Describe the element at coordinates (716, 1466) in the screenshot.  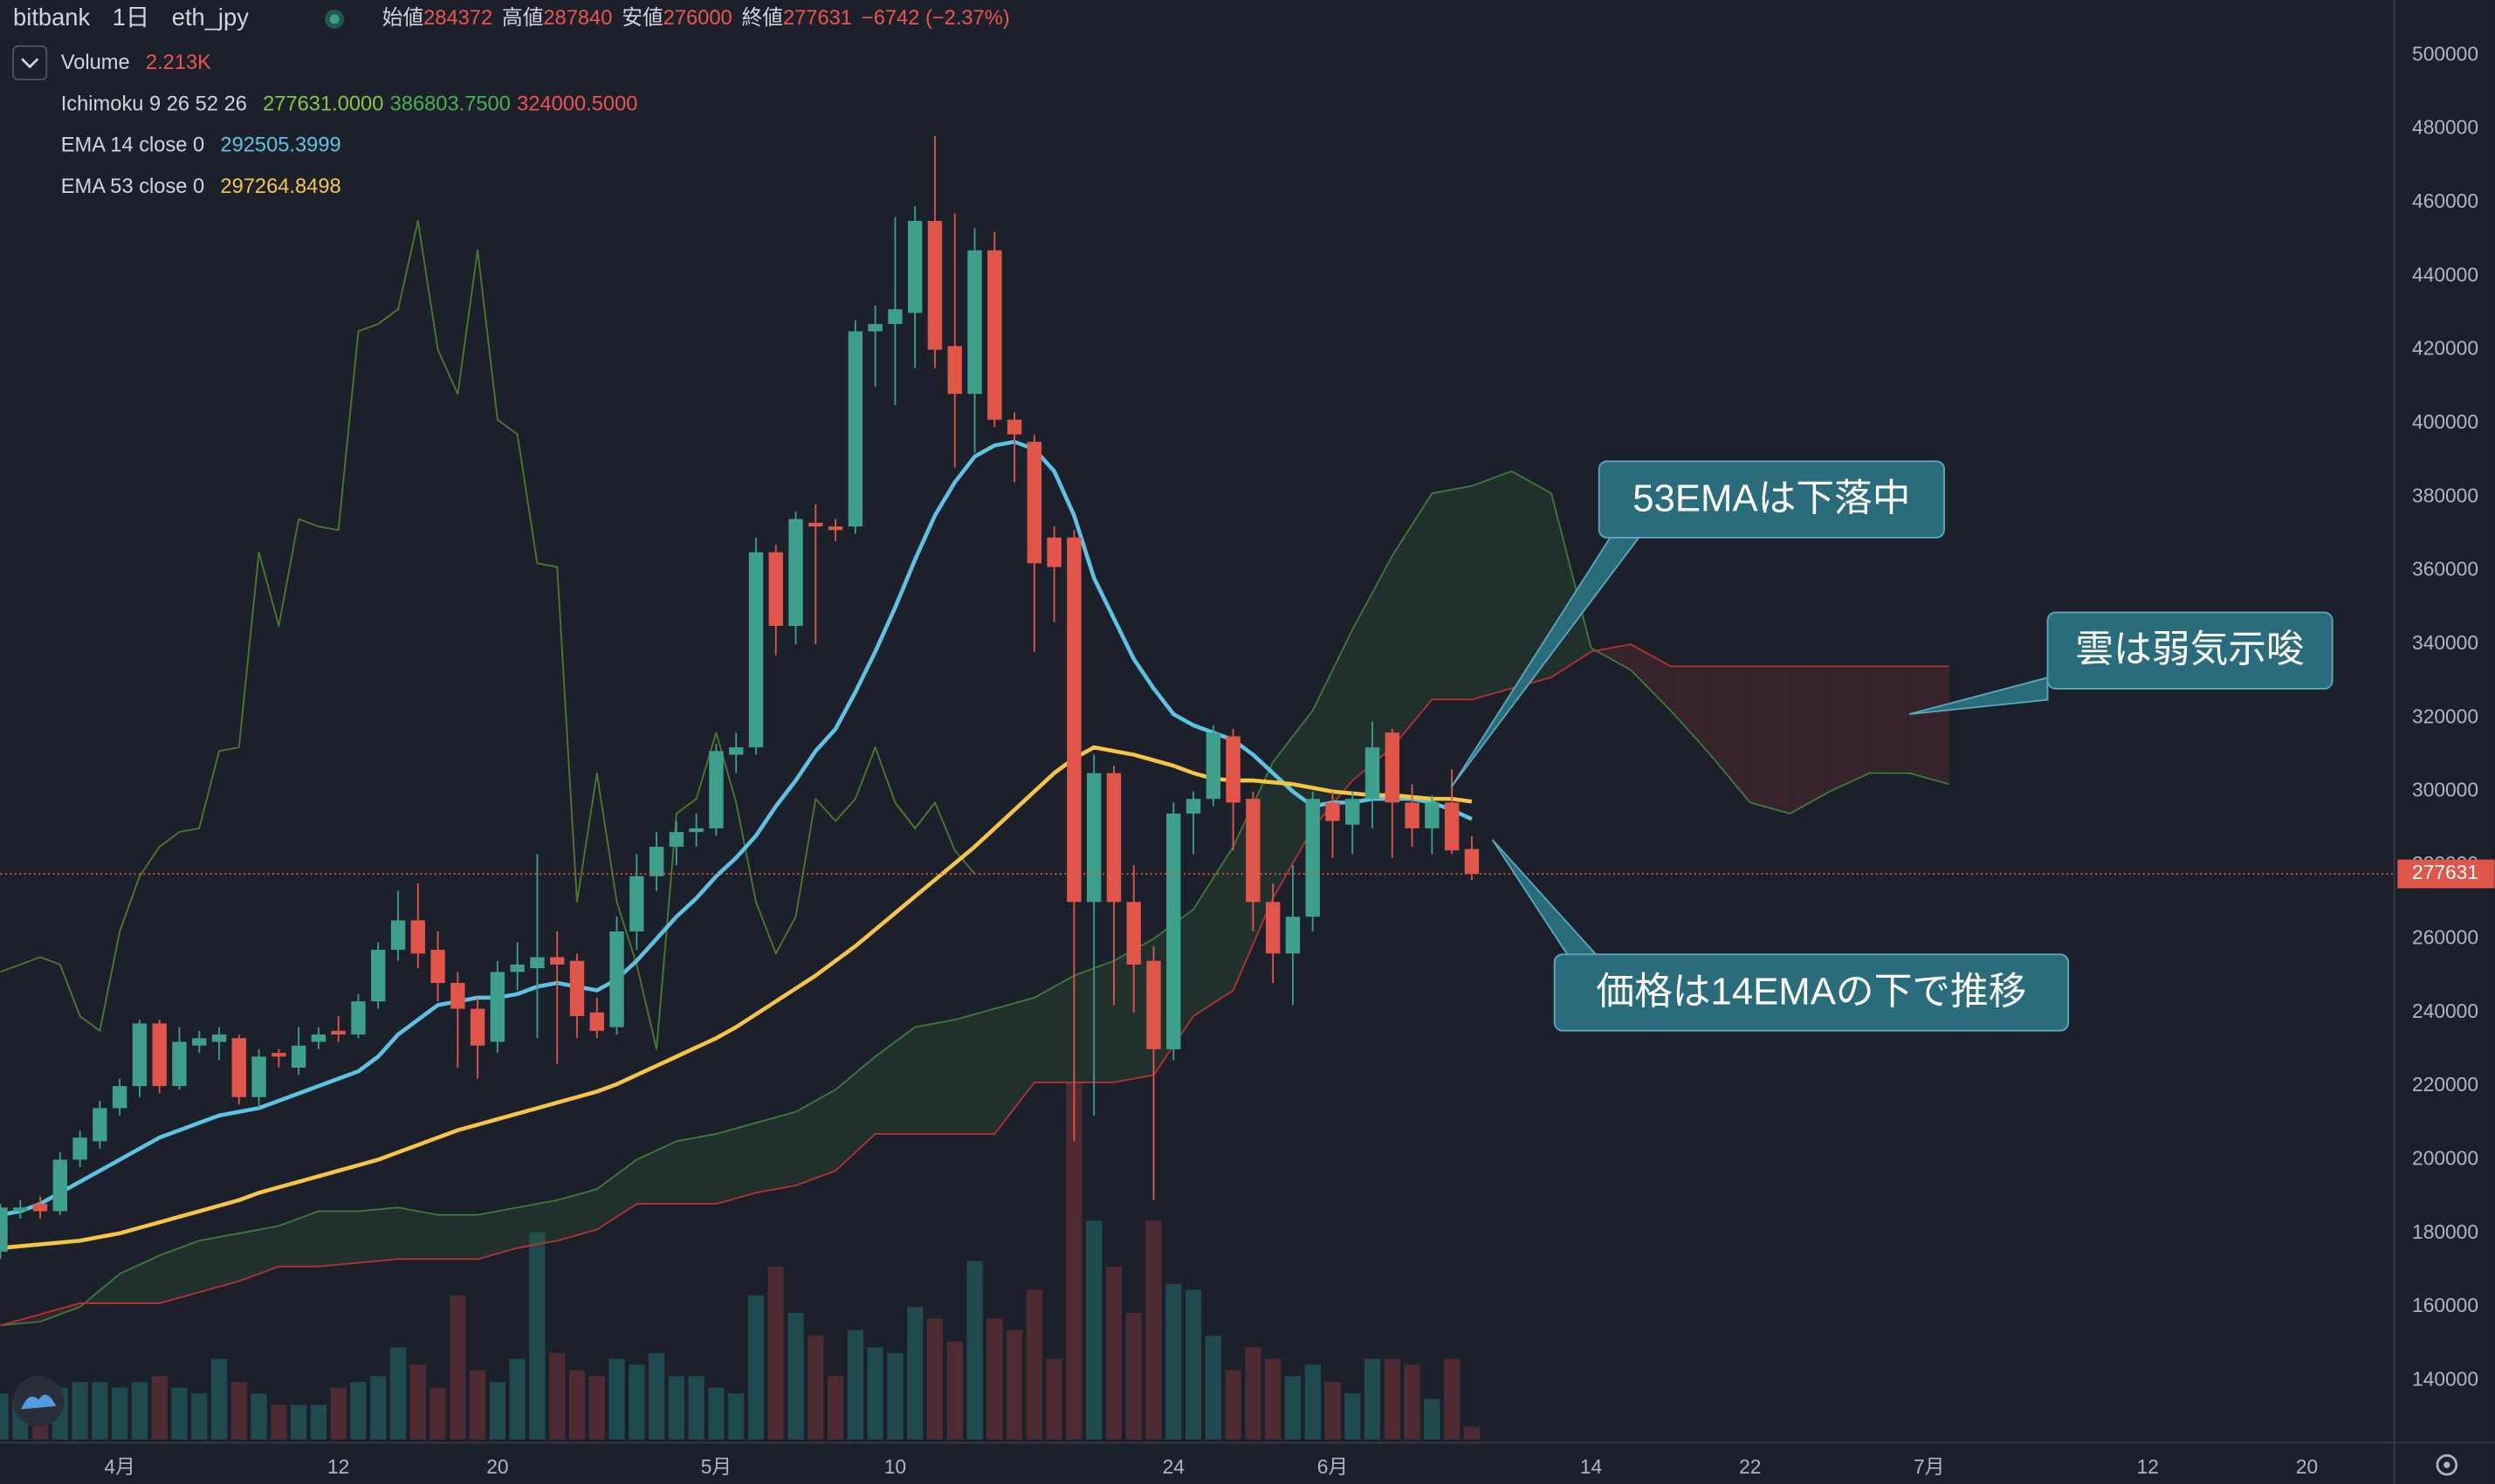
I see `x-tick-label: 5月` at that location.